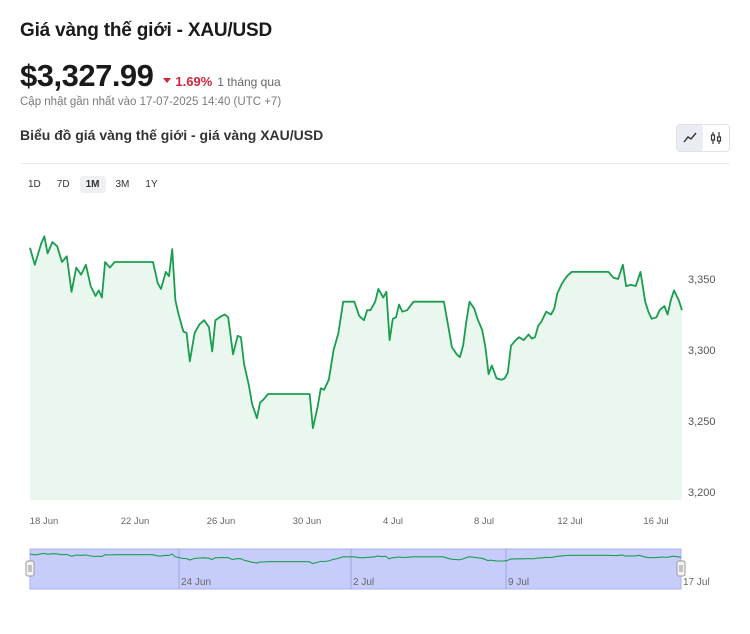 This screenshot has height=634, width=750. What do you see at coordinates (63, 184) in the screenshot?
I see `range-7d: 7D` at bounding box center [63, 184].